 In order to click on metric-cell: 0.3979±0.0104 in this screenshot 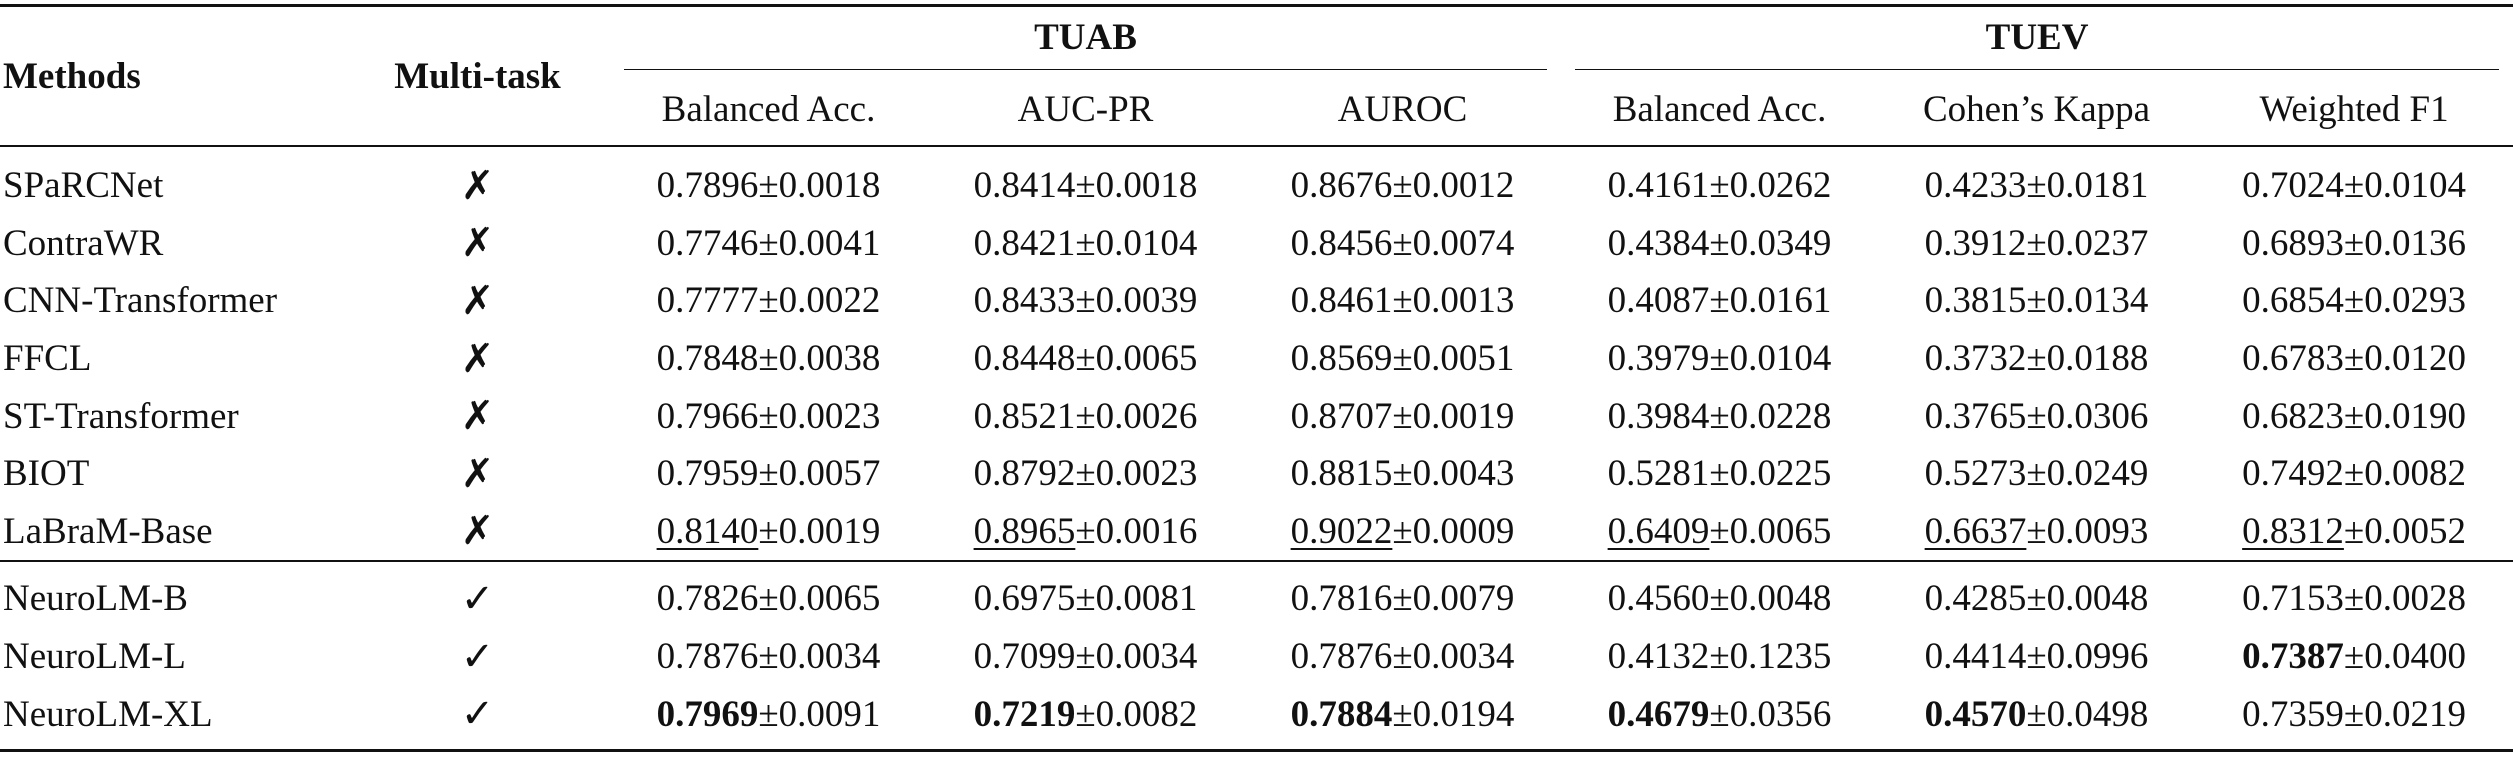, I will do `click(1719, 359)`.